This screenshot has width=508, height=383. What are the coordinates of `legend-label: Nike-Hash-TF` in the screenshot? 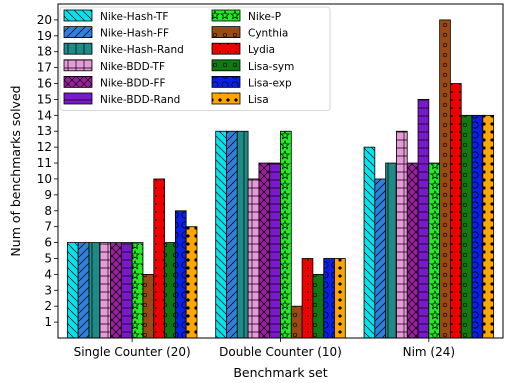 It's located at (134, 17).